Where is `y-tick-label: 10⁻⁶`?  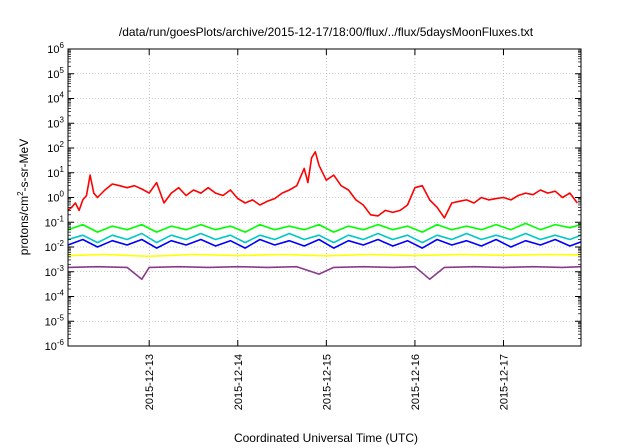
y-tick-label: 10⁻⁶ is located at coordinates (55, 345).